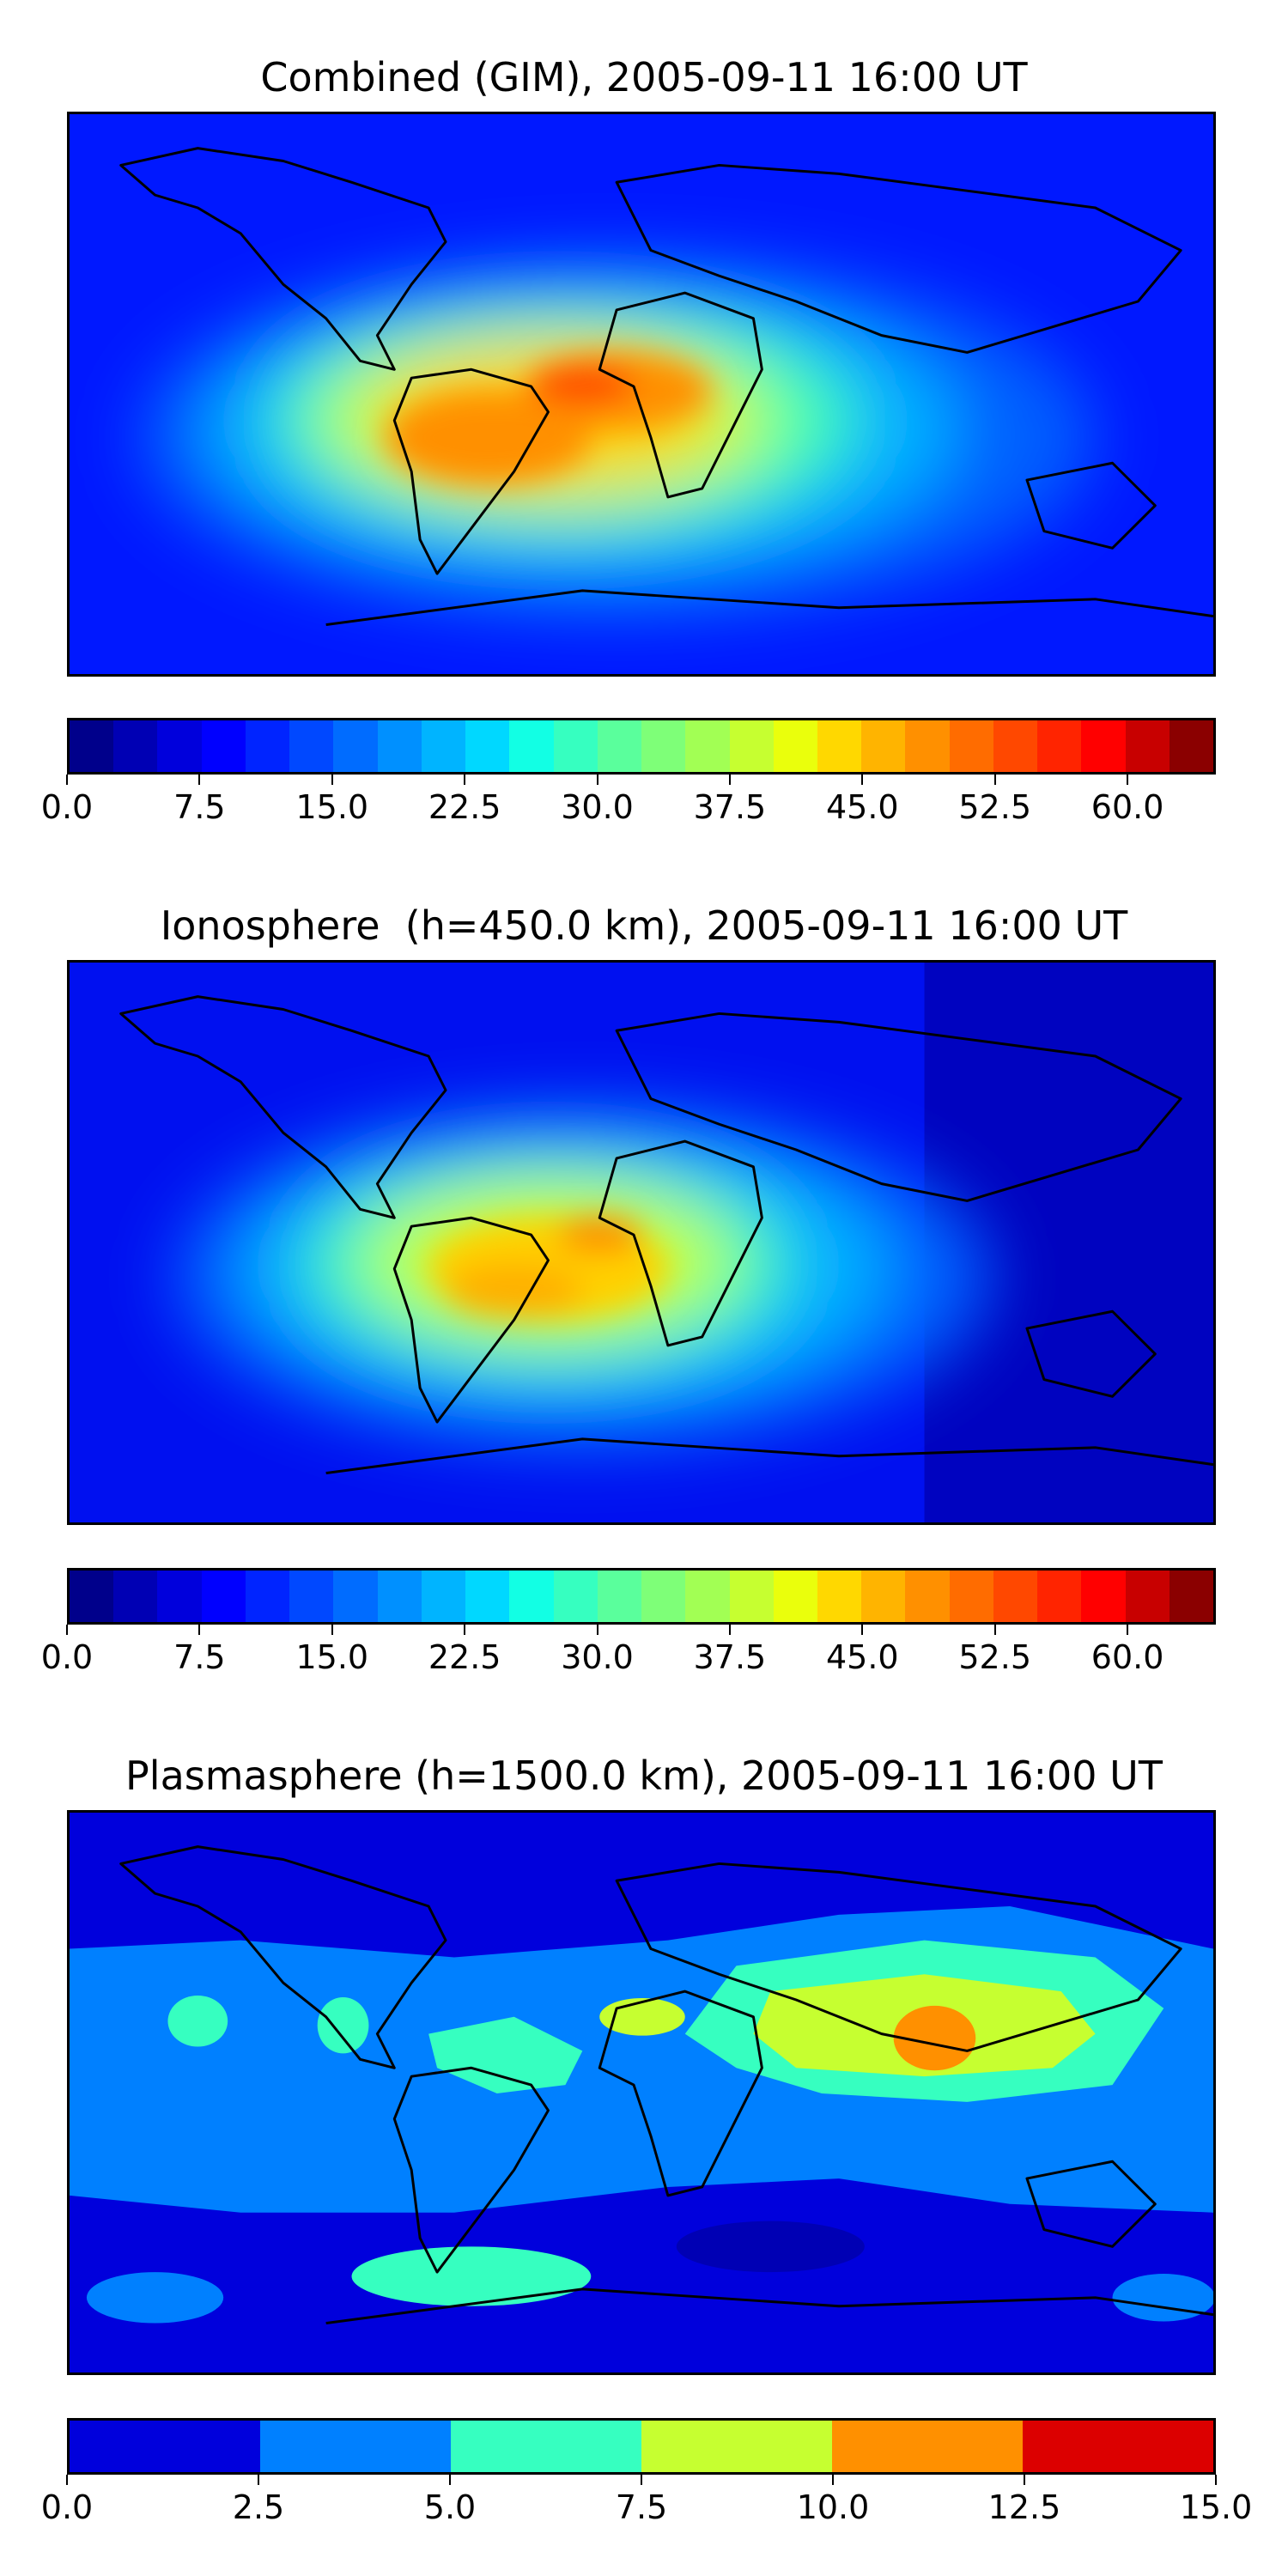 The width and height of the screenshot is (1288, 2576). What do you see at coordinates (258, 2507) in the screenshot?
I see `tick-label: 2.5` at bounding box center [258, 2507].